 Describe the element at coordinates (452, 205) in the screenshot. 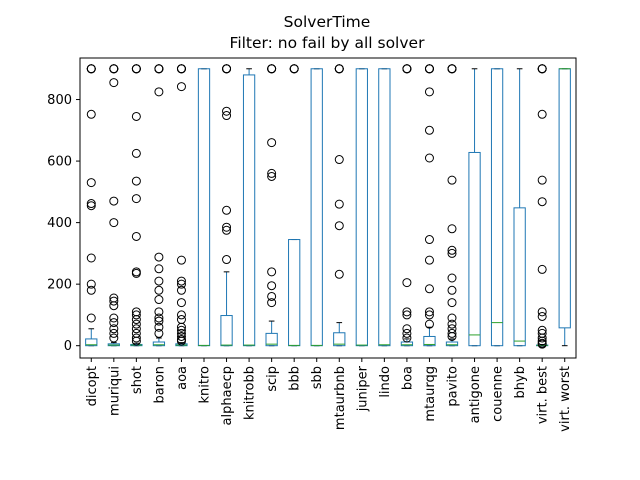

I see `box-pavito` at that location.